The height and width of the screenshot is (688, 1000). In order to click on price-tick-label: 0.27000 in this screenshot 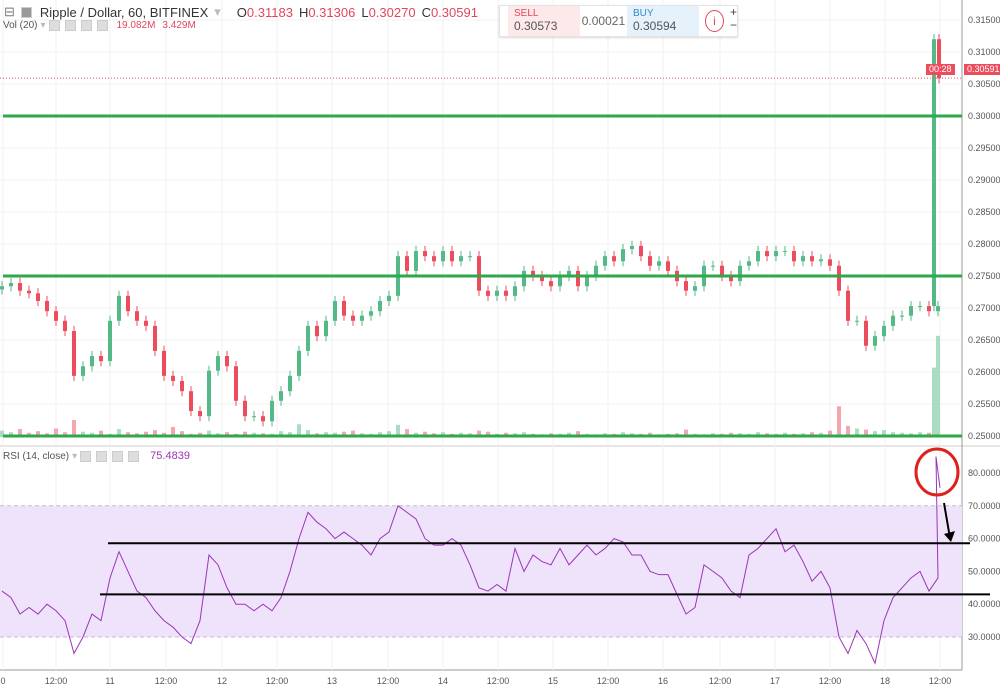, I will do `click(984, 308)`.